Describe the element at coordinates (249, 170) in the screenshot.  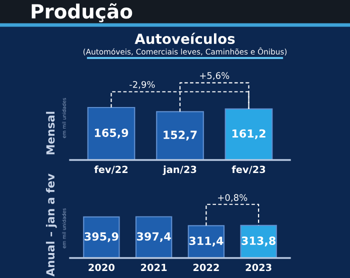
I see `x-tick-label: fev/23` at that location.